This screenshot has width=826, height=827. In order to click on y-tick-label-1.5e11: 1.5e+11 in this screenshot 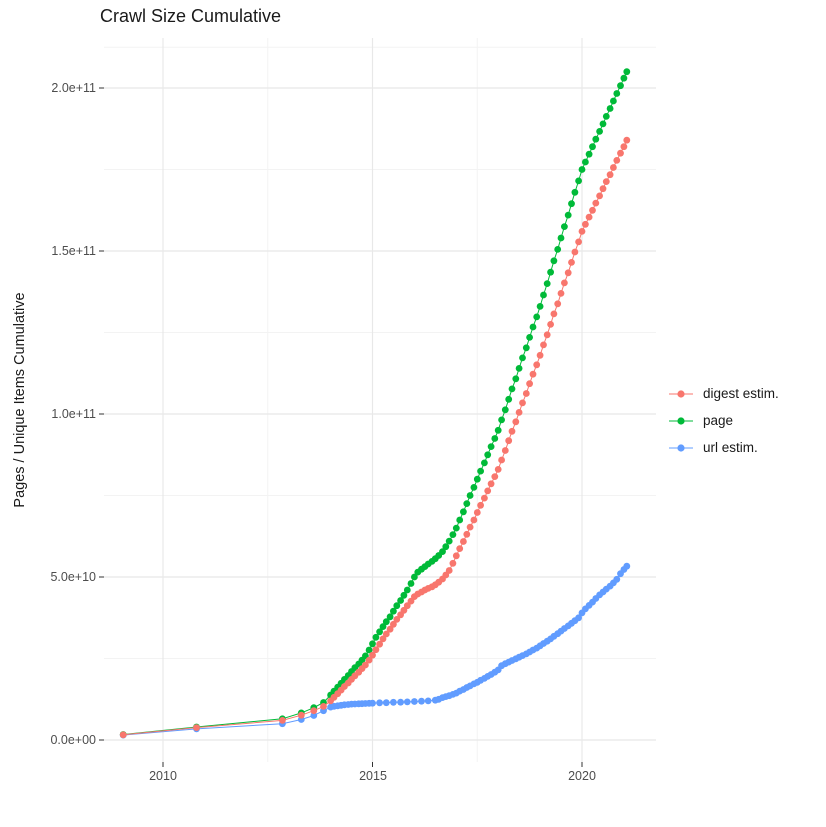, I will do `click(73, 251)`.